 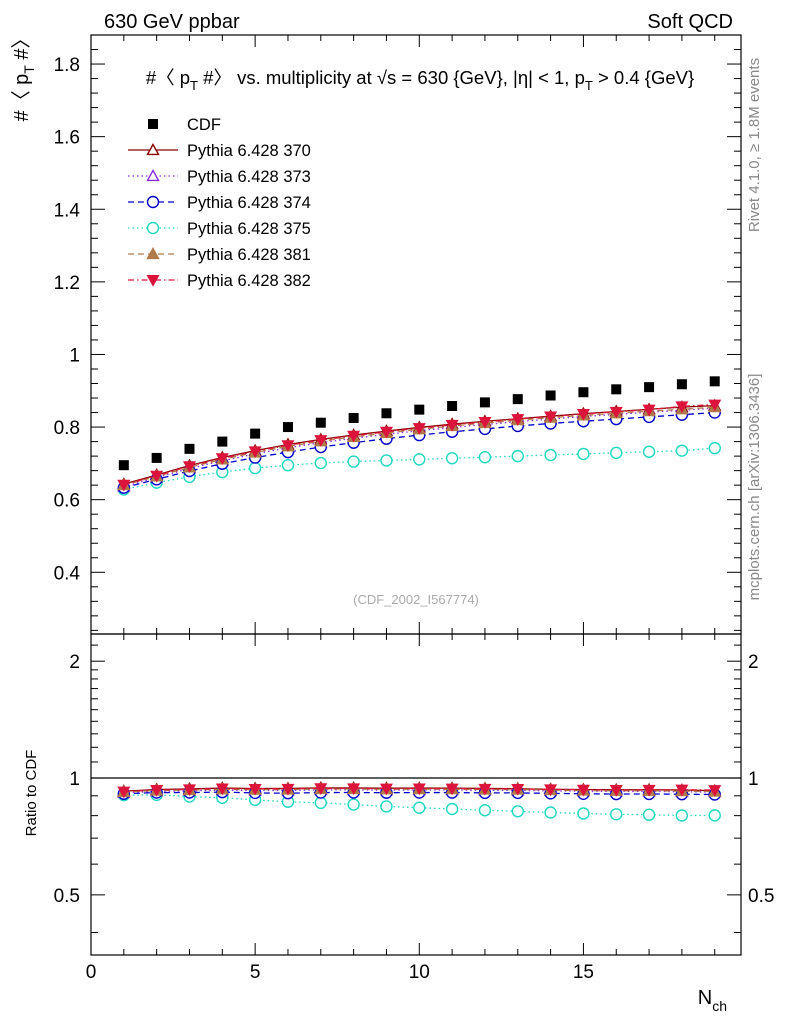 I want to click on legend-entry-370: Pythia 6.428 370, so click(x=219, y=151).